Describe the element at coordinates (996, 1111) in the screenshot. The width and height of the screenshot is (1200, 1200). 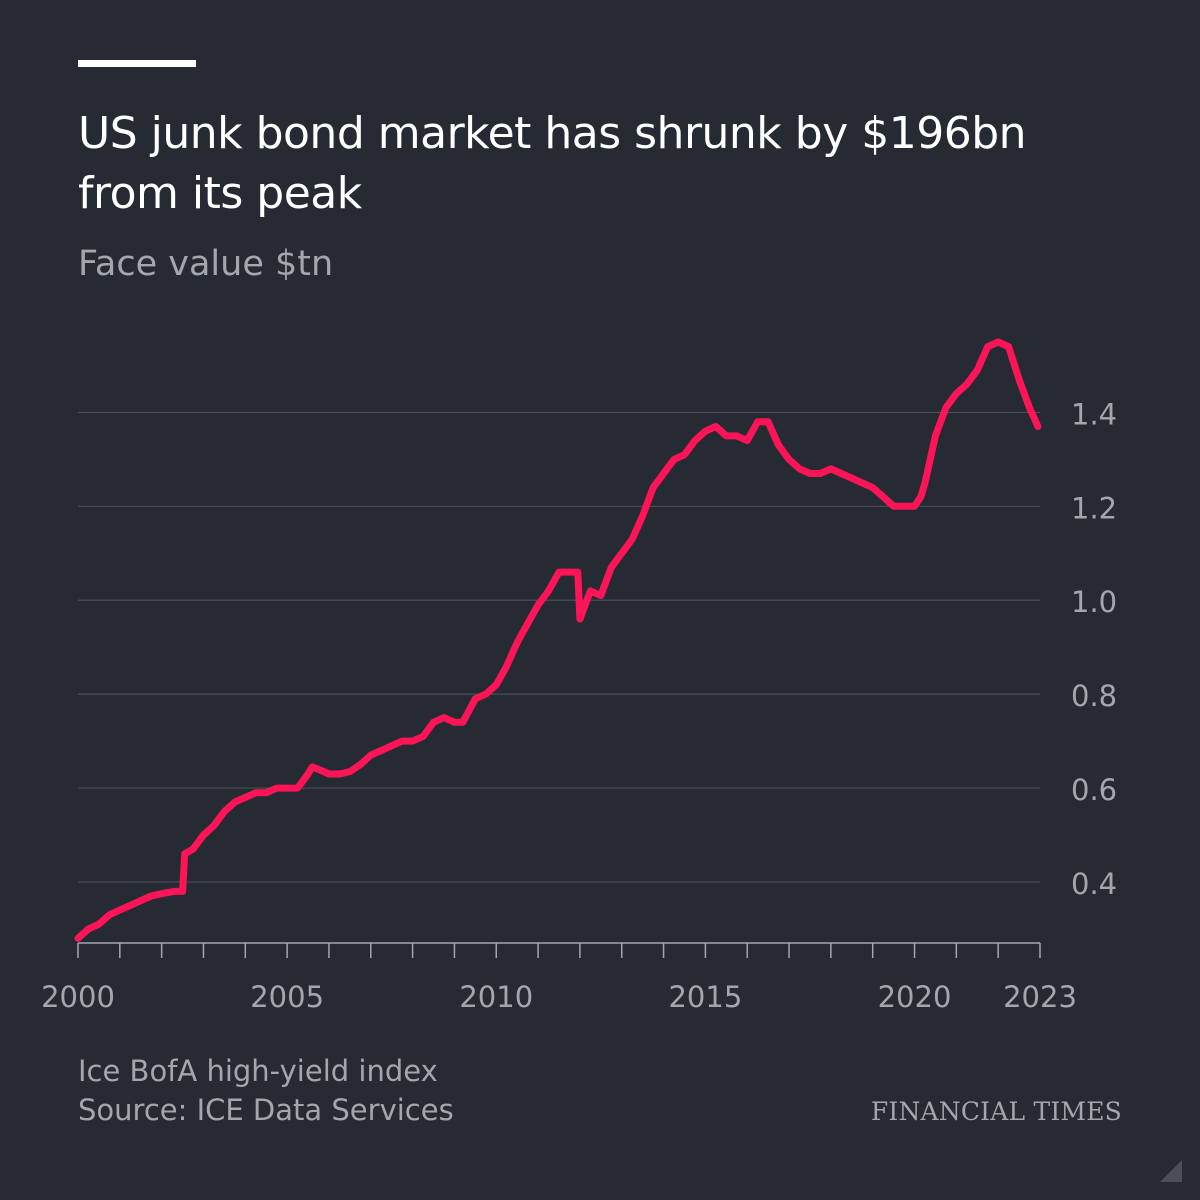
I see `financial-times-logo: FINANCIAL TIMES` at that location.